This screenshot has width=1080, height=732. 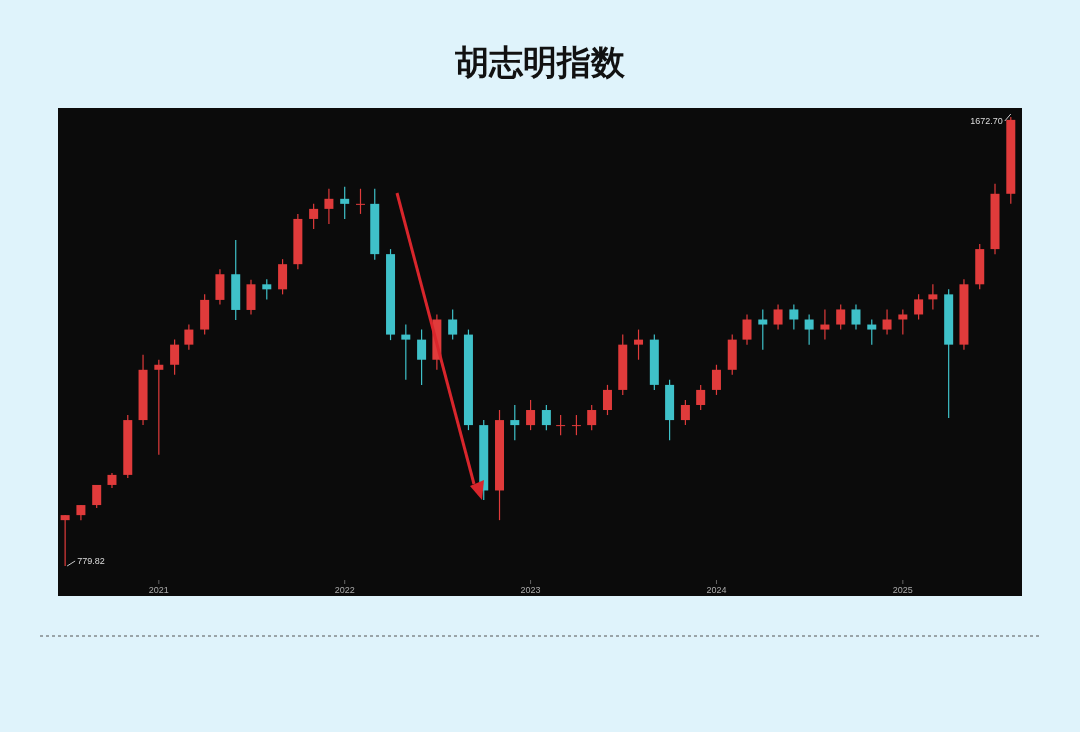 What do you see at coordinates (540, 62) in the screenshot?
I see `chart-title: 胡志明指数` at bounding box center [540, 62].